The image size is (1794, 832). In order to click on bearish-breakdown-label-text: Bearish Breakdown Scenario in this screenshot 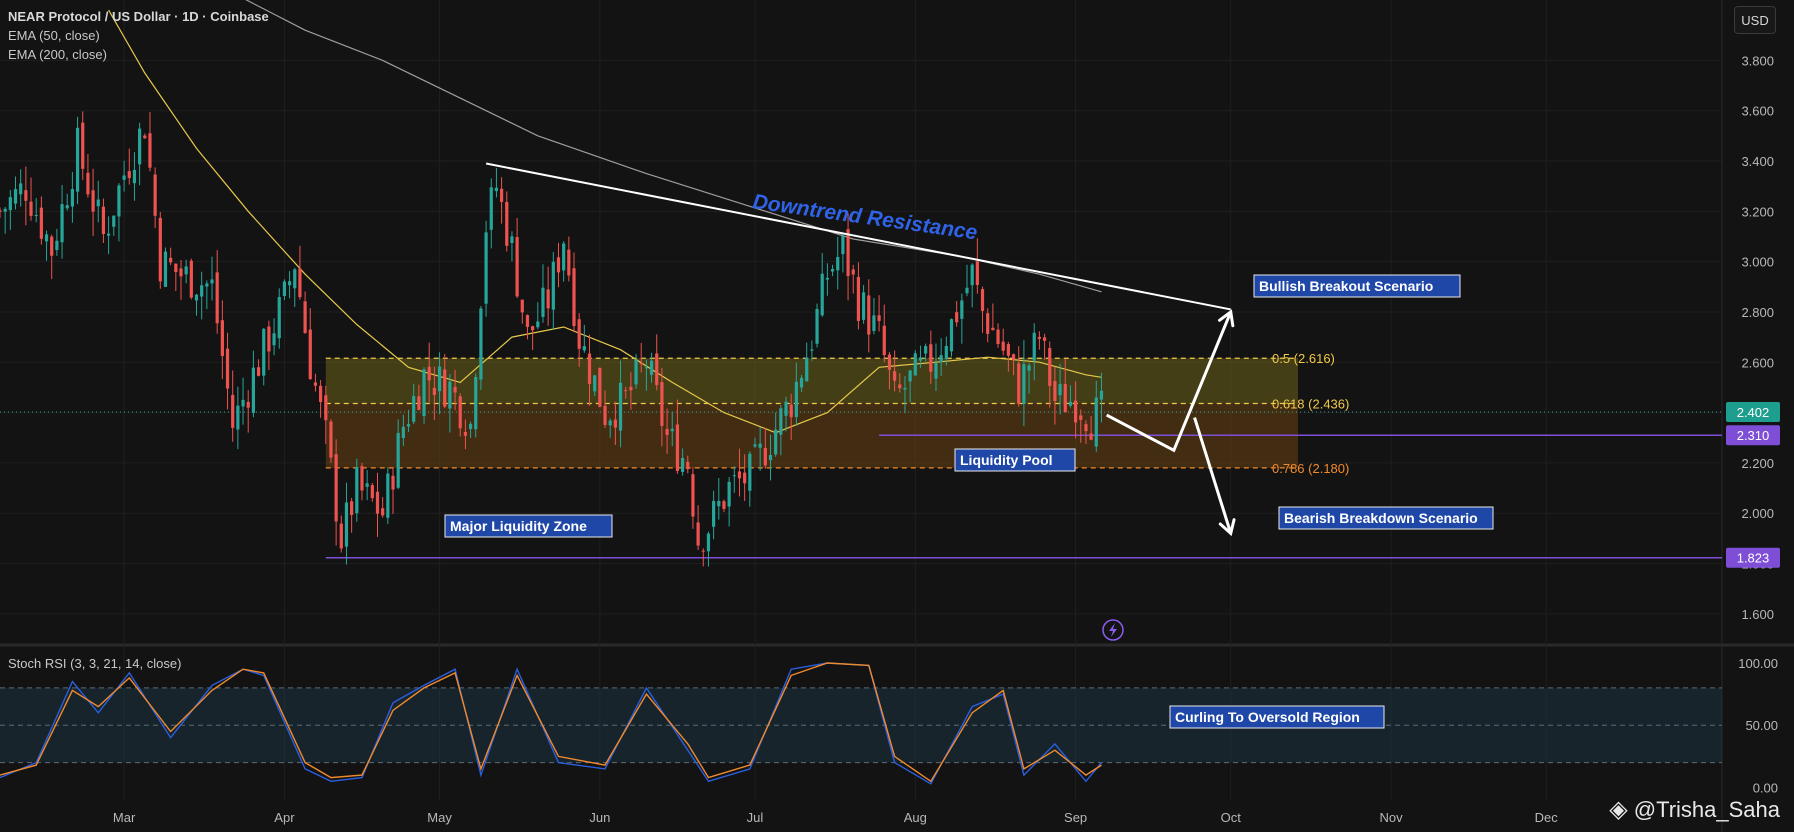, I will do `click(1381, 518)`.